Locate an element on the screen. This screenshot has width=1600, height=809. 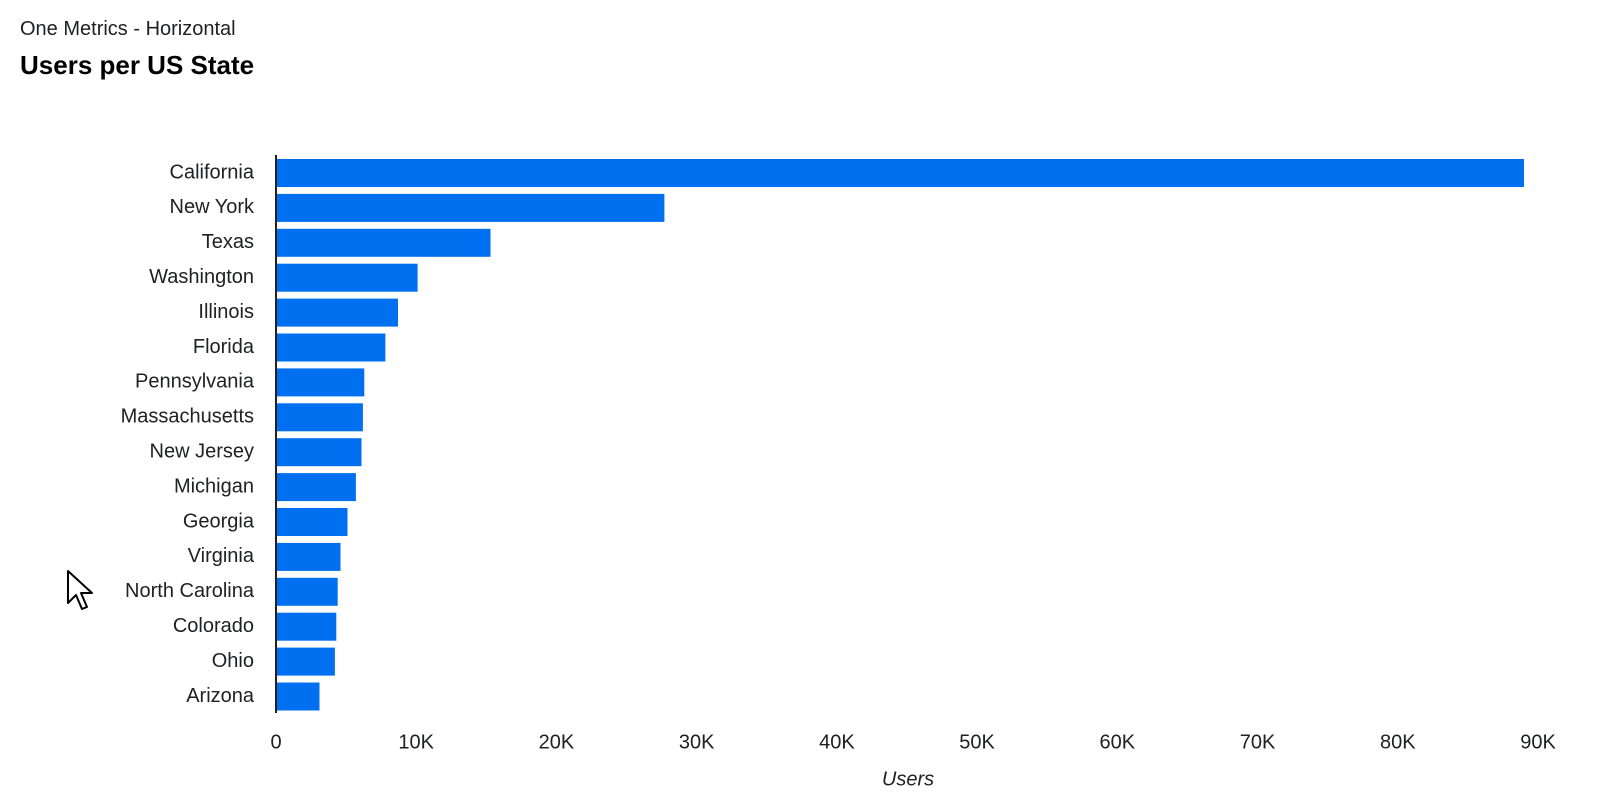
x-tick-label: 40K is located at coordinates (837, 742).